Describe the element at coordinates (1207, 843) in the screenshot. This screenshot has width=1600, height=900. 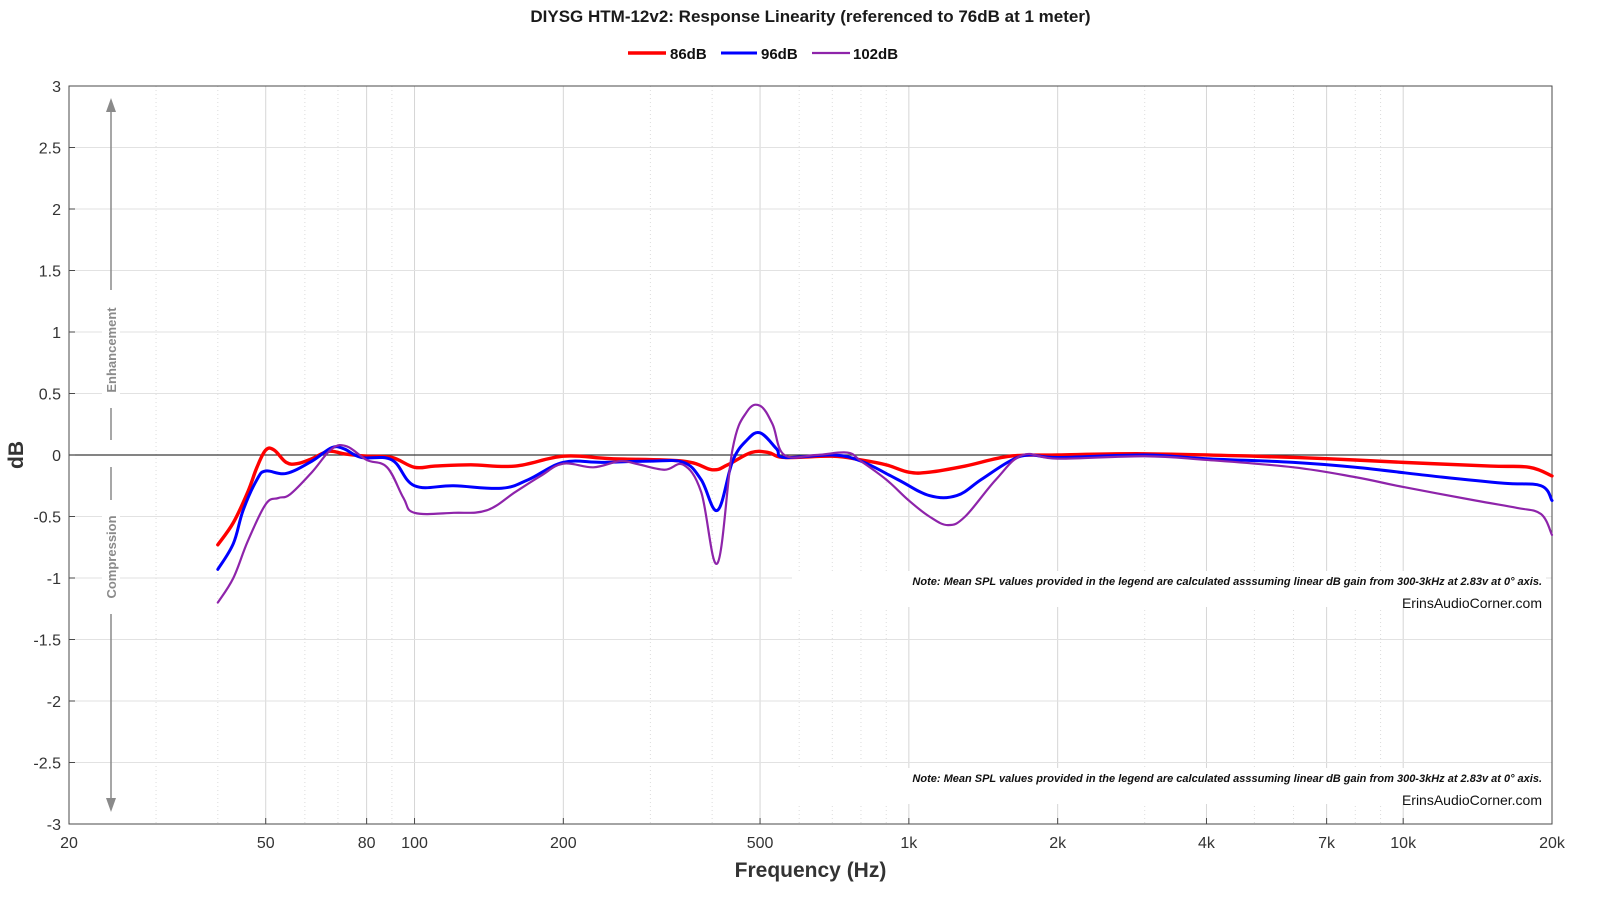
I see `x-tick-label: 4k` at that location.